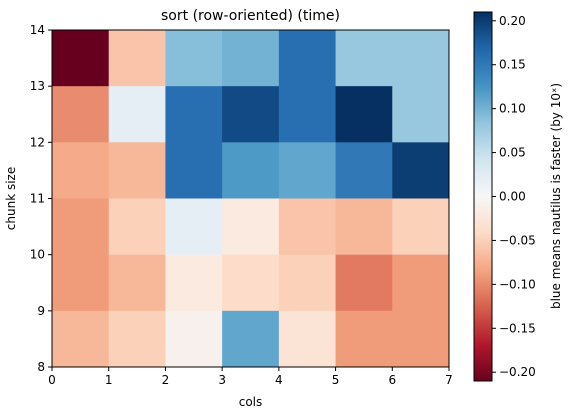 The image size is (569, 412). What do you see at coordinates (11, 198) in the screenshot?
I see `y-axis-label: chunk size` at bounding box center [11, 198].